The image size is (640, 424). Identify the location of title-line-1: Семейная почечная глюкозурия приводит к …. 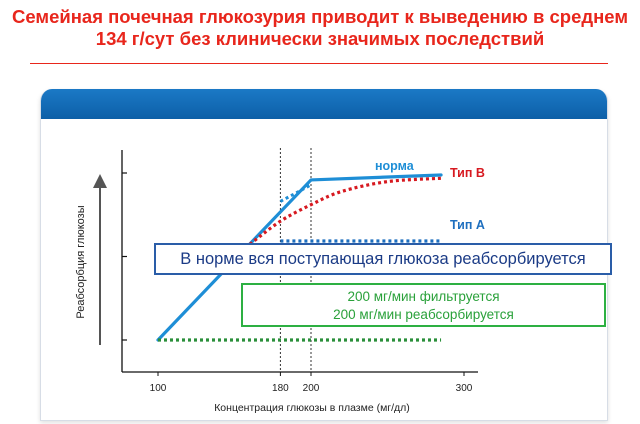
(320, 16).